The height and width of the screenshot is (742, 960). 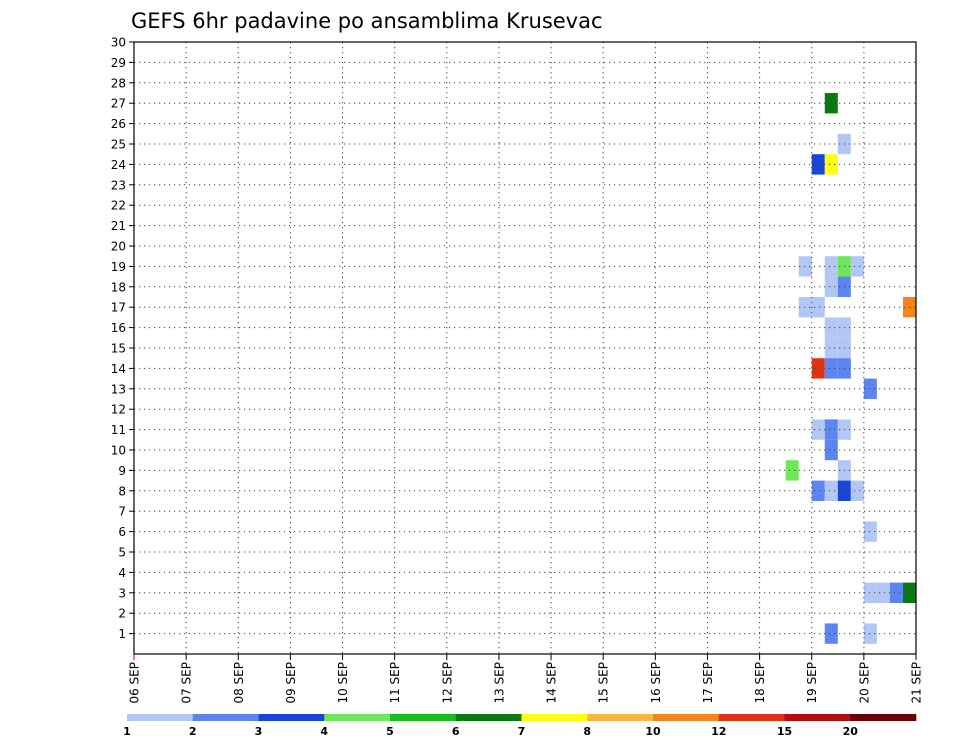 I want to click on y-tick-label: 3, so click(x=122, y=593).